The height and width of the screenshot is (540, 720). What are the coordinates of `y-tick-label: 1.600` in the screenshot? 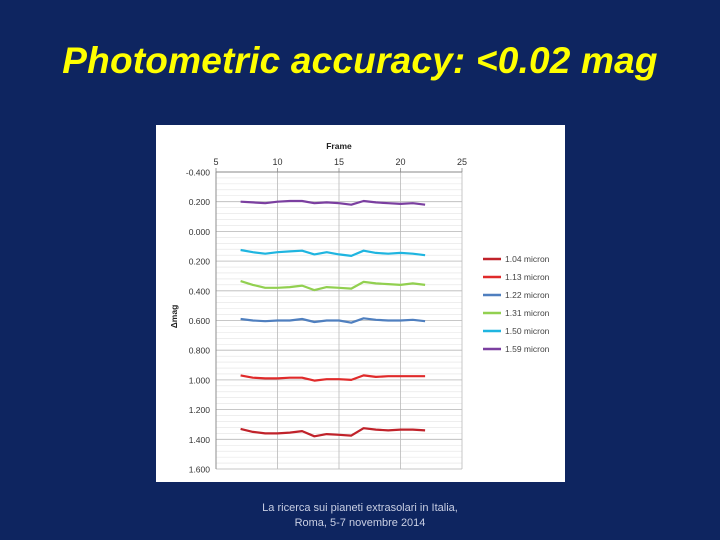 It's located at (200, 470).